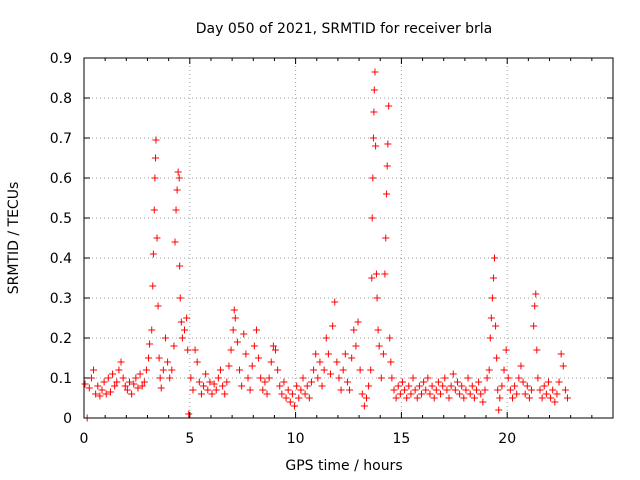  What do you see at coordinates (401, 439) in the screenshot?
I see `x-tick-label: 15` at bounding box center [401, 439].